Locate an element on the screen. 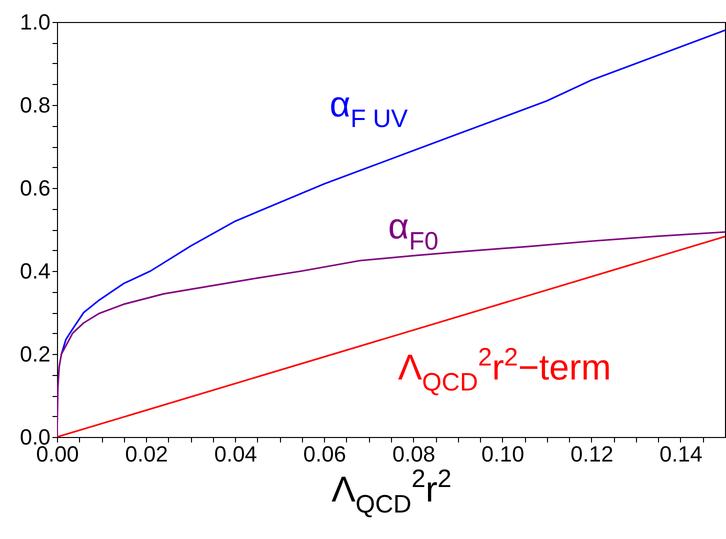 This screenshot has width=726, height=539. series-label: Λ$_{QCD}$$^{2}$r$^{2}$−term is located at coordinates (505, 369).